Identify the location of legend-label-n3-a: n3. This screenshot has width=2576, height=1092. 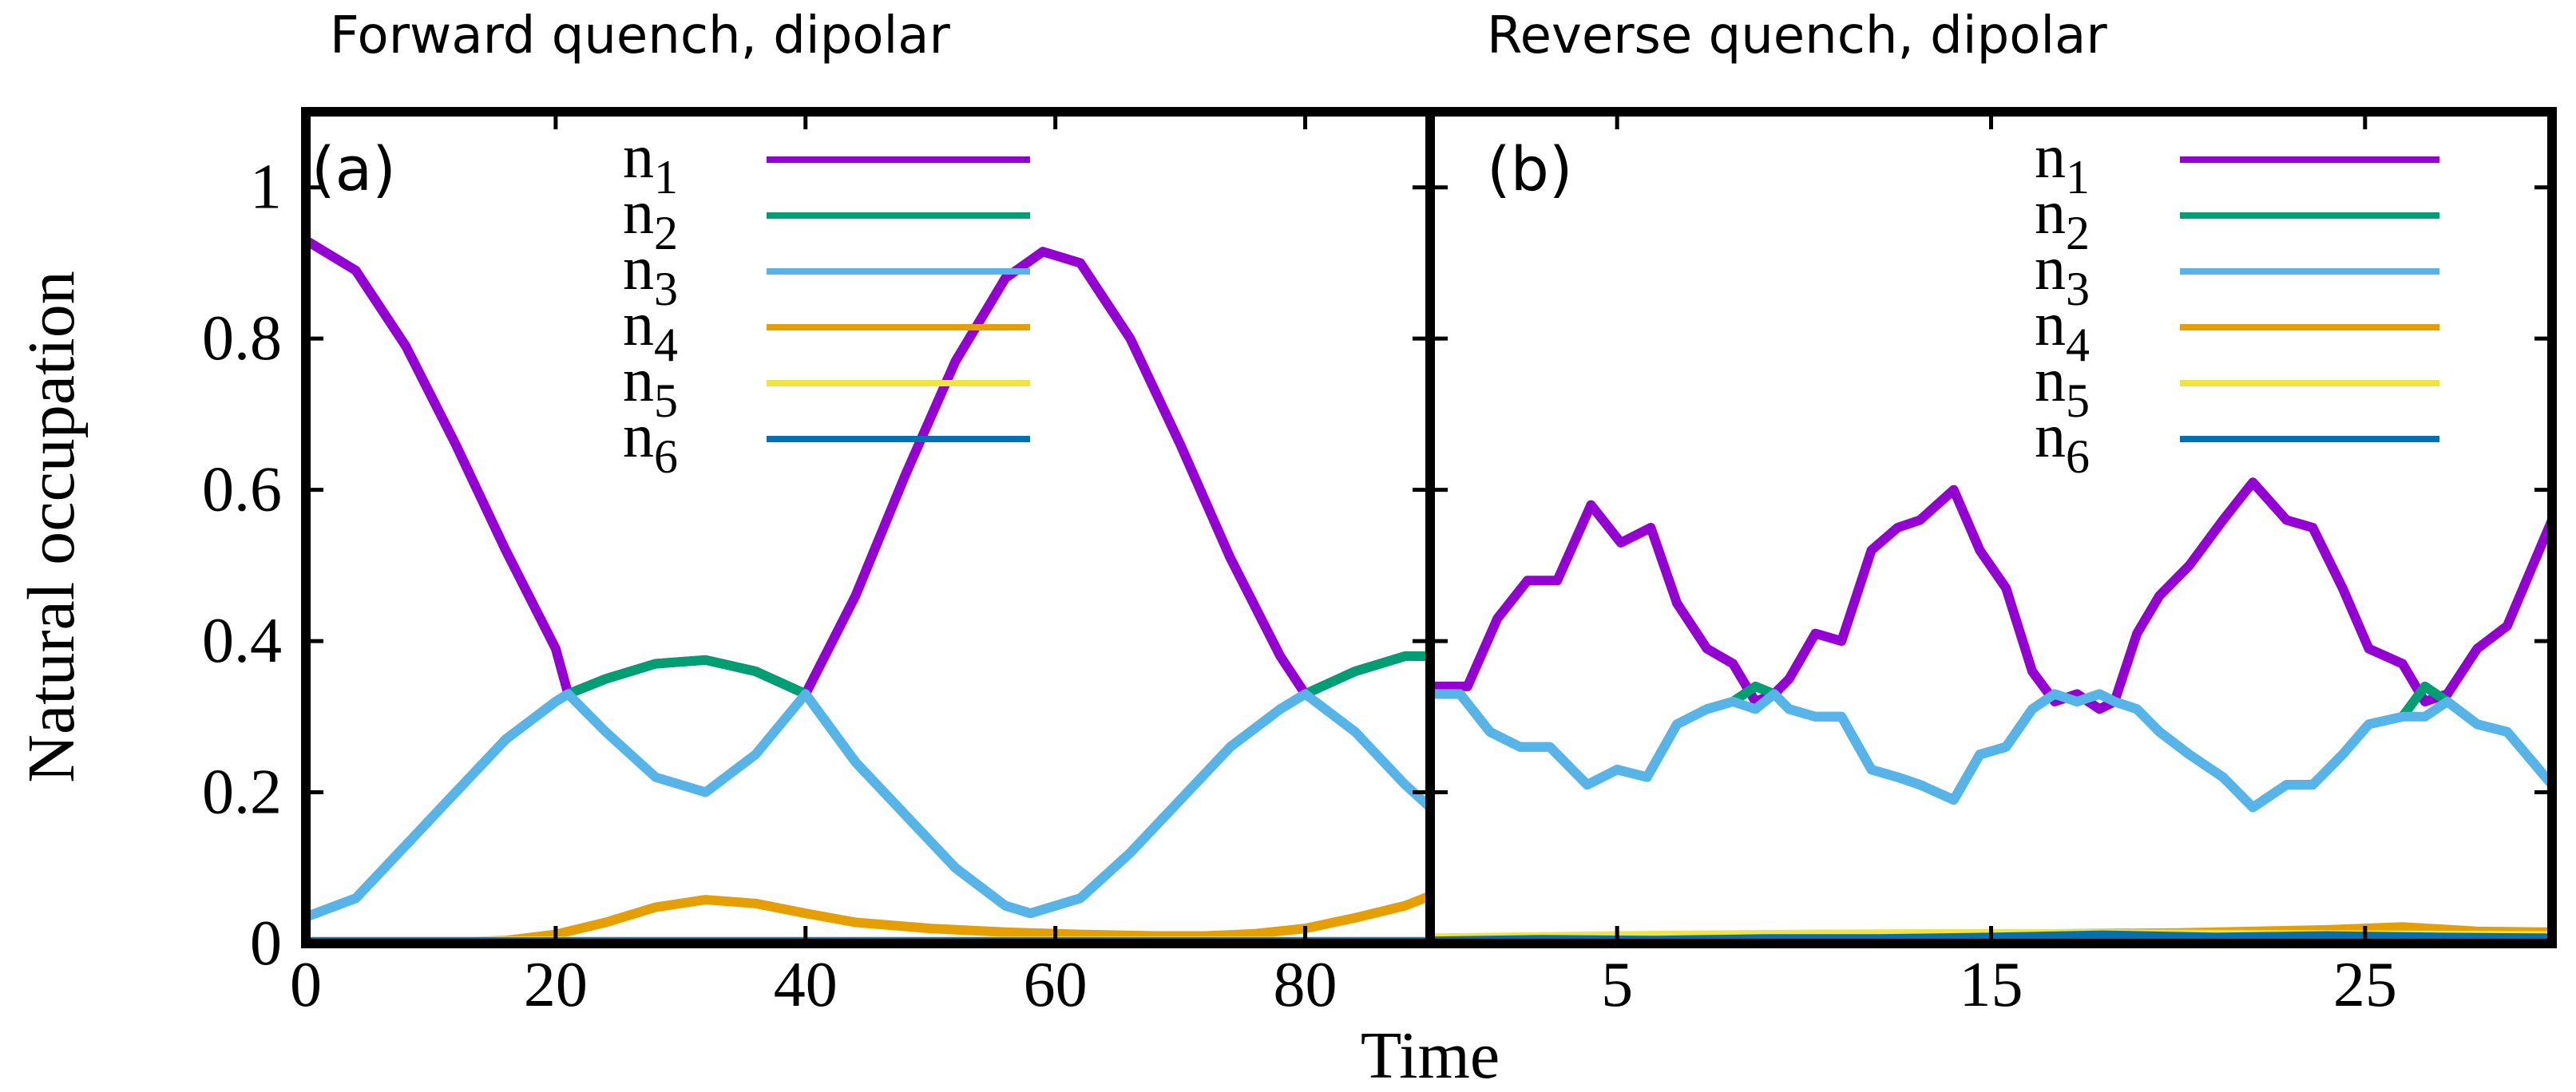
(650, 274).